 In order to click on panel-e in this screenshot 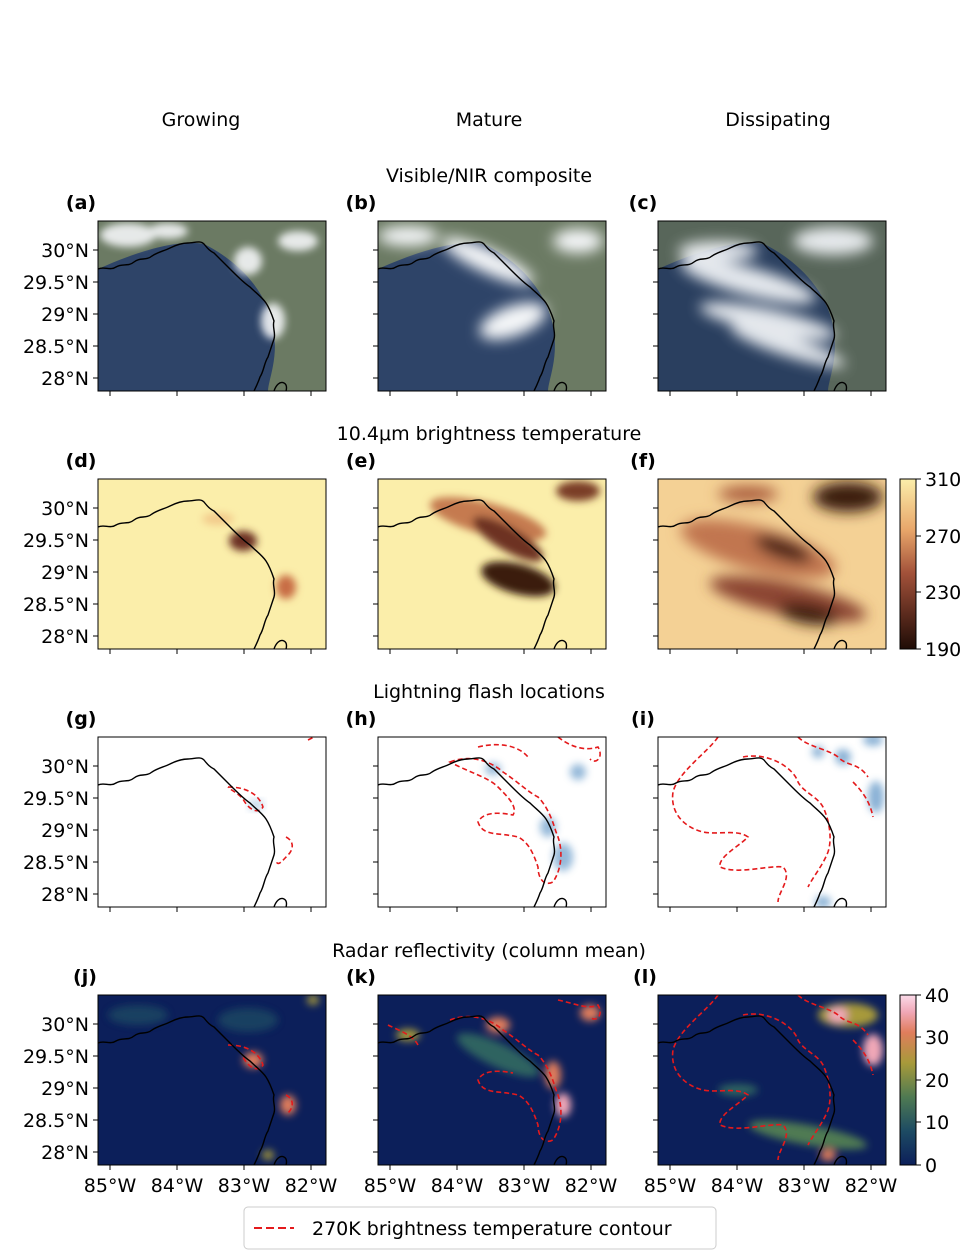, I will do `click(492, 564)`.